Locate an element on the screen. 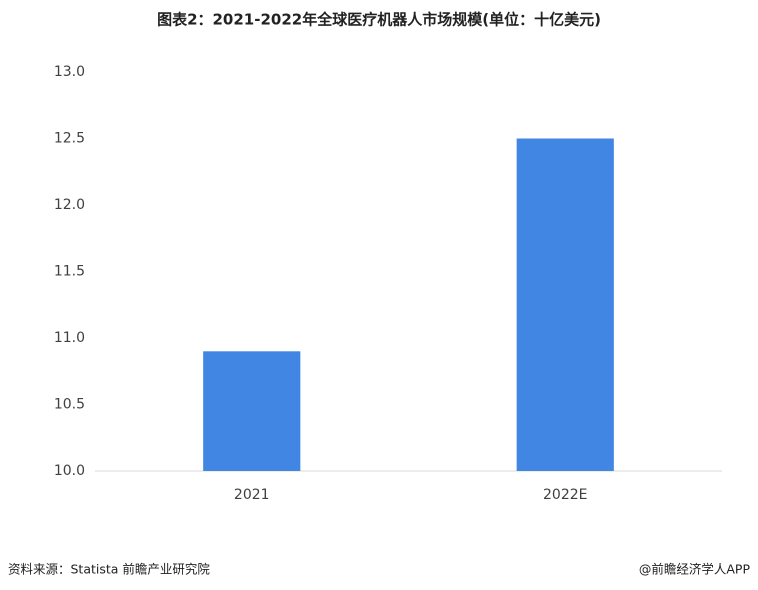  y-tick-label: 10.5 is located at coordinates (69, 405).